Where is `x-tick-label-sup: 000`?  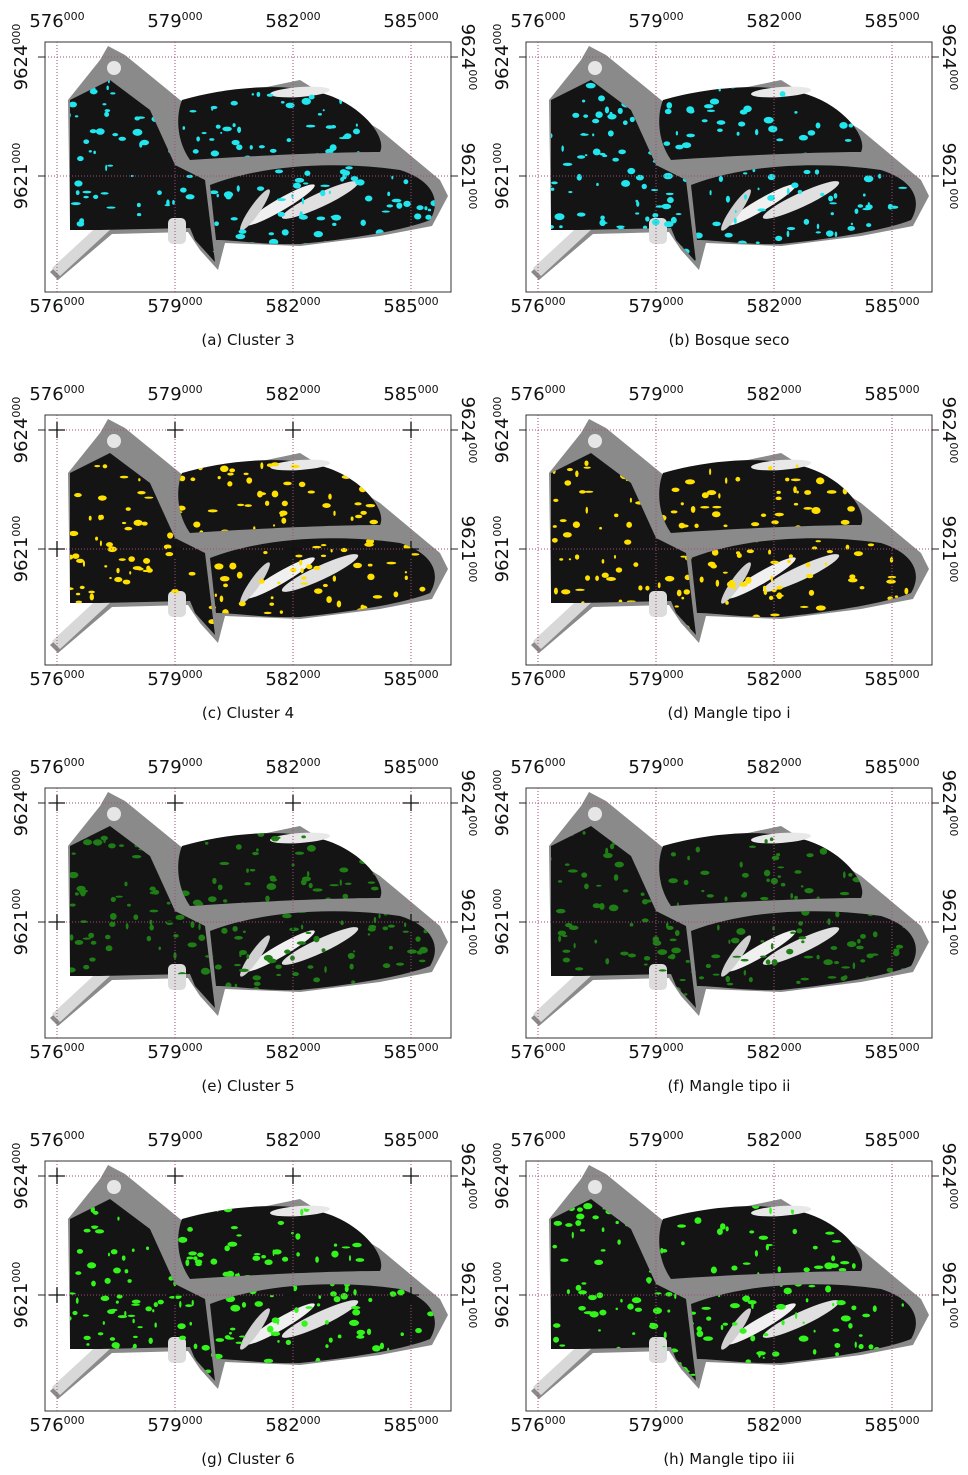 x-tick-label-sup: 000 is located at coordinates (555, 301).